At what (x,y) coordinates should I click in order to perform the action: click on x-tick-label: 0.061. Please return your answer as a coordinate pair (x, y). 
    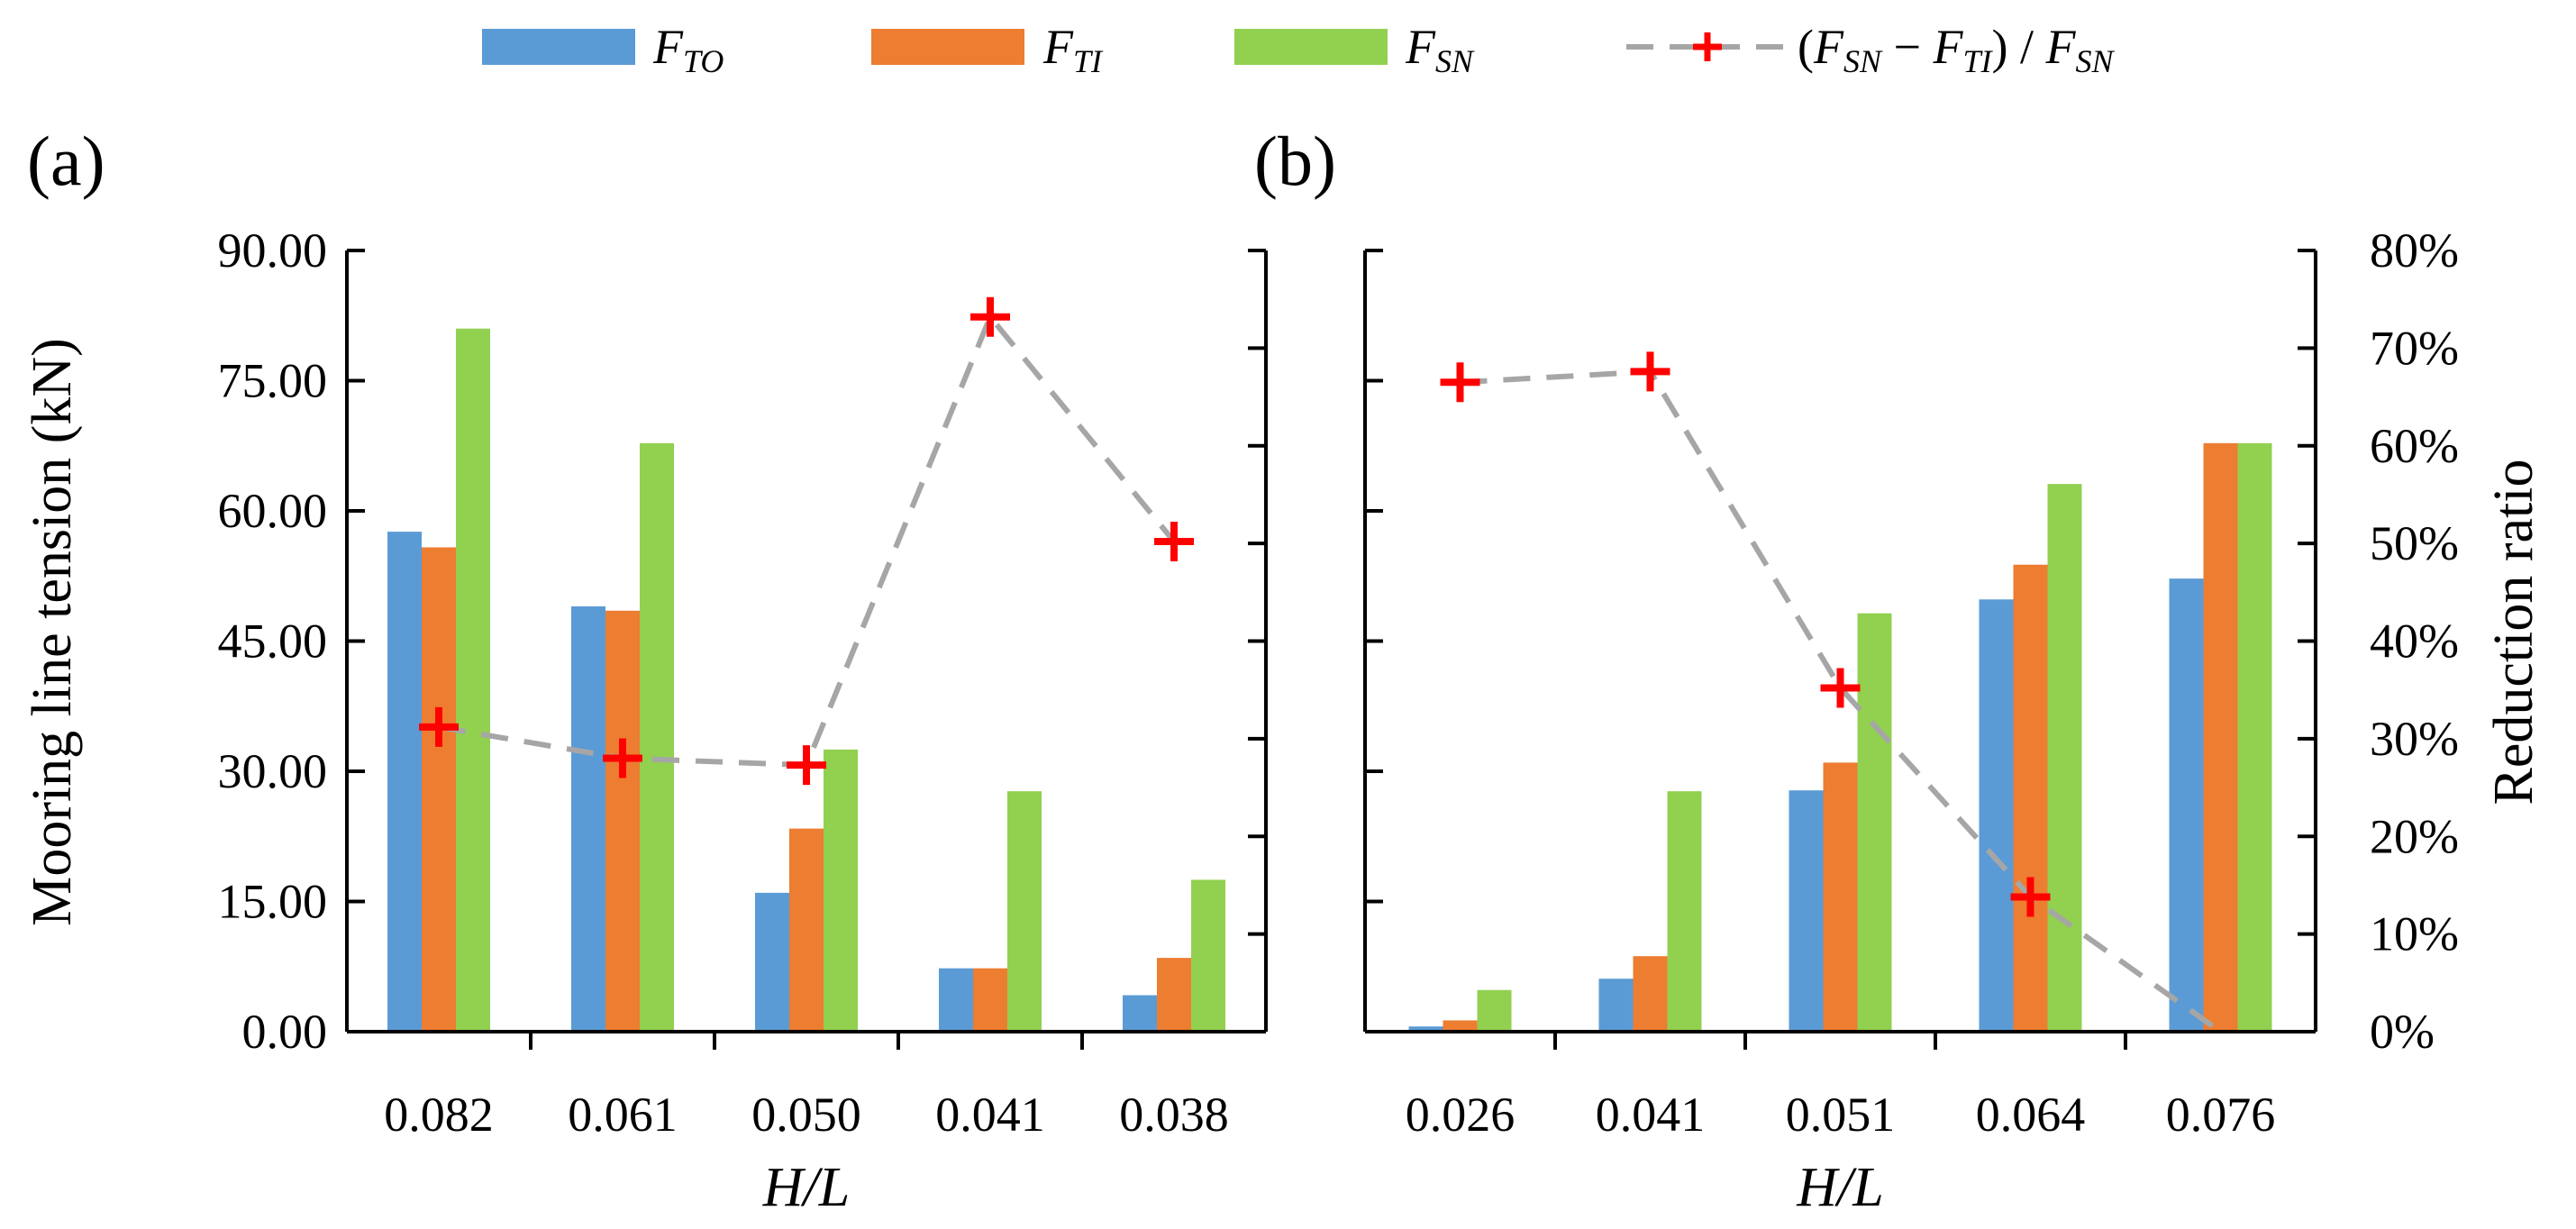
    Looking at the image, I should click on (623, 1115).